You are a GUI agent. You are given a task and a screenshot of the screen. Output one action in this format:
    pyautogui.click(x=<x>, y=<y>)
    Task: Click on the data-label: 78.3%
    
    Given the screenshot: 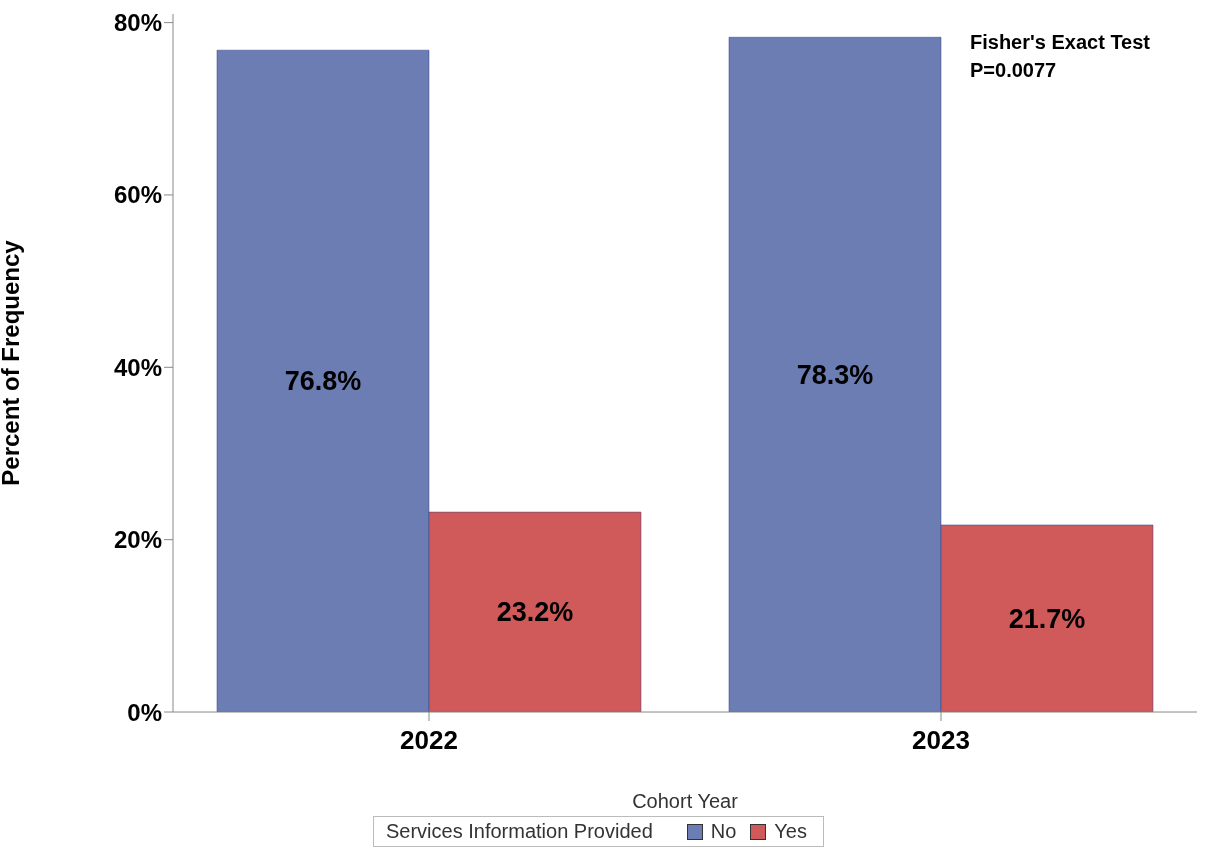 What is the action you would take?
    pyautogui.click(x=835, y=374)
    